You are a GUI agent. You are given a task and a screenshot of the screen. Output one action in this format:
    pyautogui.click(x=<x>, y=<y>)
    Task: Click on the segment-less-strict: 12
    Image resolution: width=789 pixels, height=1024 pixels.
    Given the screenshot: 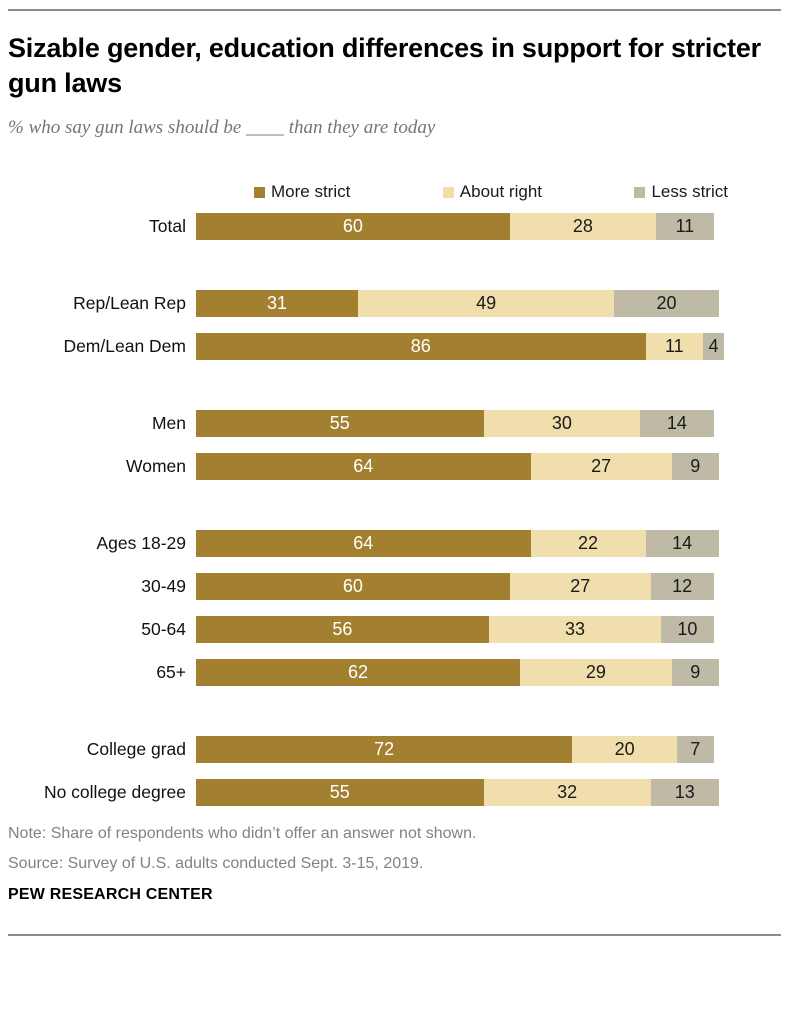 What is the action you would take?
    pyautogui.click(x=682, y=587)
    